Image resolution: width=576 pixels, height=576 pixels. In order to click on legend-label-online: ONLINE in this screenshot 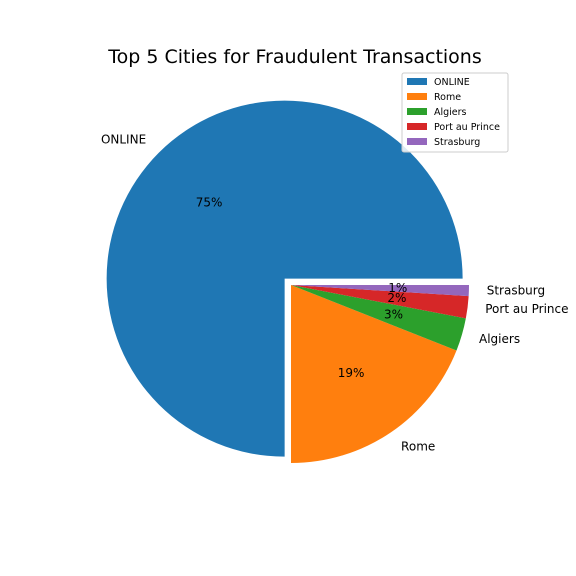, I will do `click(452, 82)`.